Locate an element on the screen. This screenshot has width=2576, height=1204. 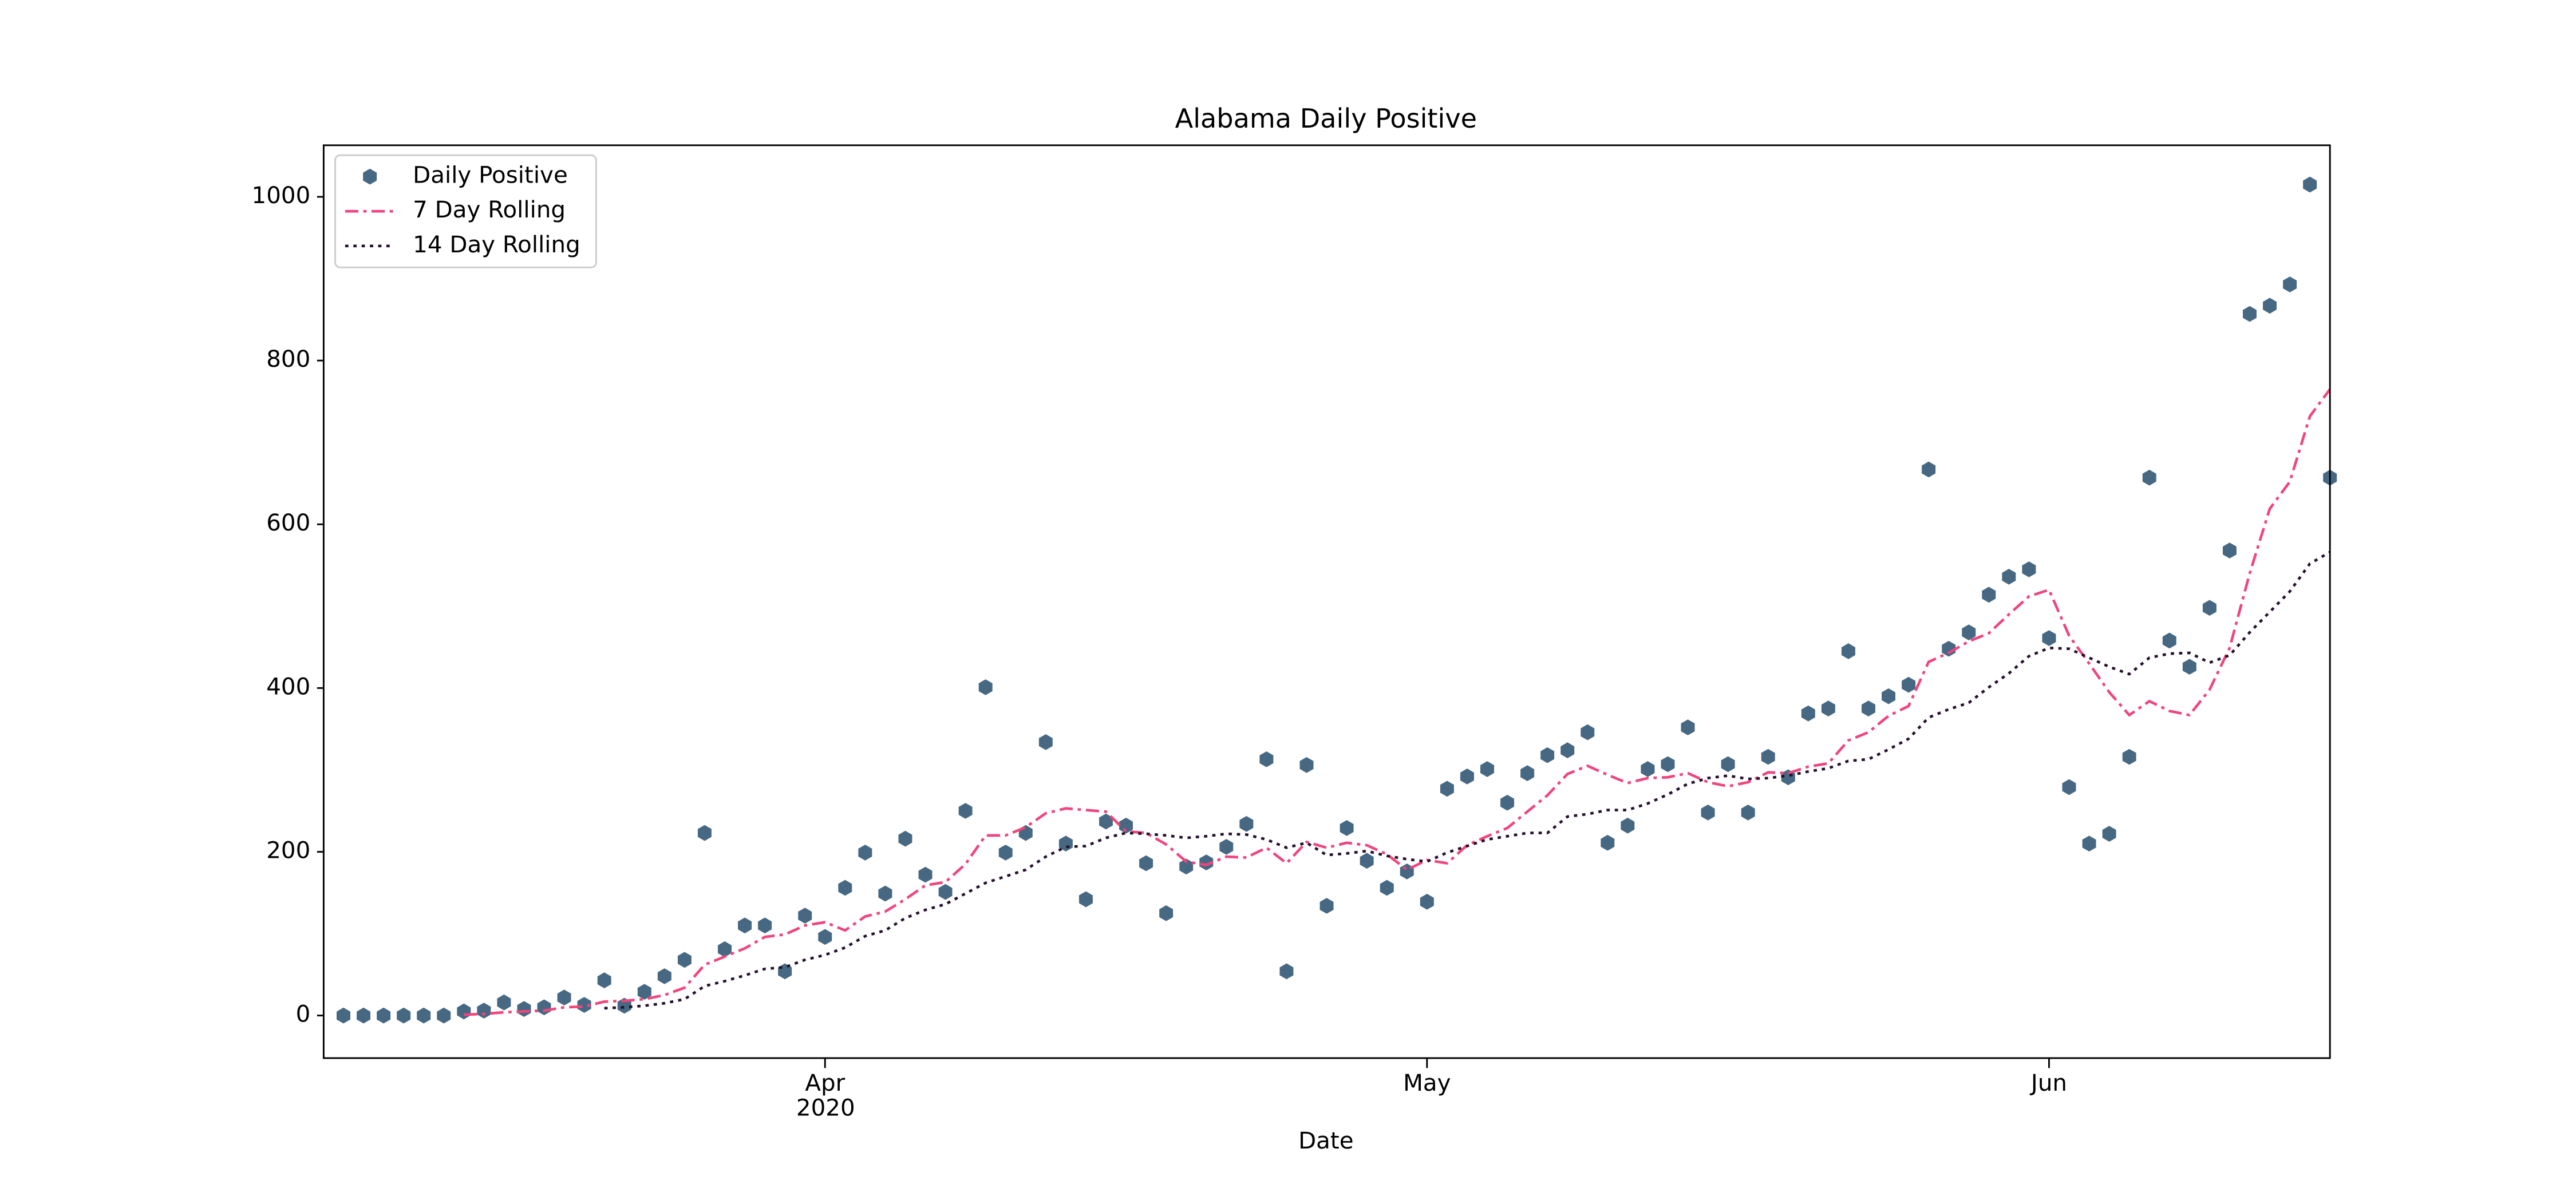
y-tick-label: 1000 is located at coordinates (281, 195).